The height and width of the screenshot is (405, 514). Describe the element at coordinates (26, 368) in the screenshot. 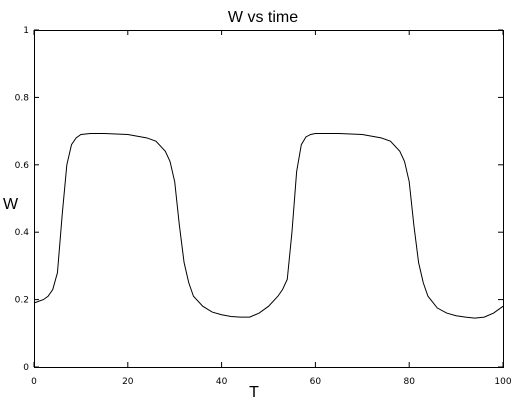

I see `y-tick-label: 0` at that location.